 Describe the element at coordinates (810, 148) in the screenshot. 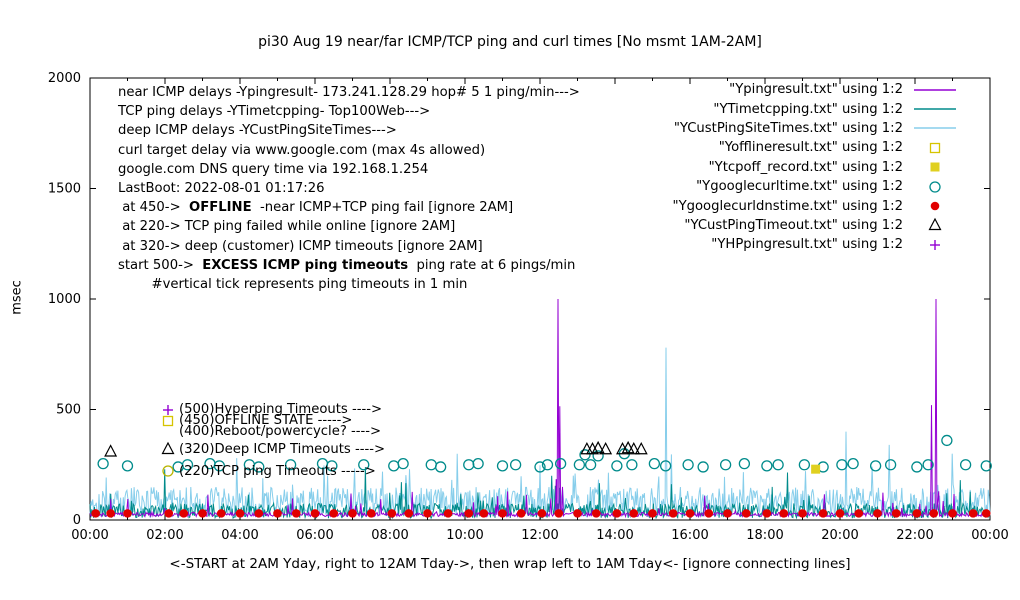

I see `legend-label: "Yofflineresult.txt" using 1:2` at that location.